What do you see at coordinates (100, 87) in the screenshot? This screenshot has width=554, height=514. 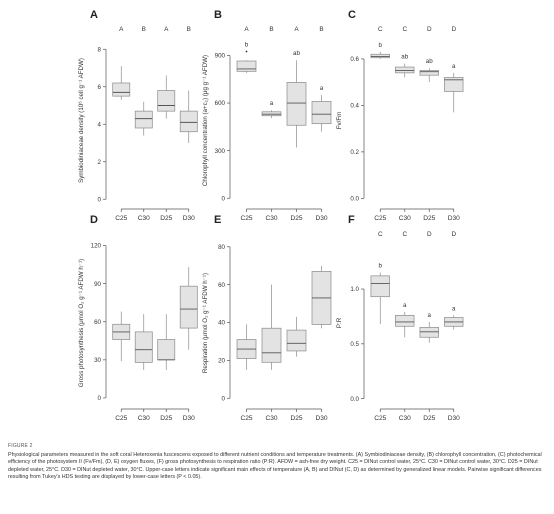 I see `y-tick-label: 6` at bounding box center [100, 87].